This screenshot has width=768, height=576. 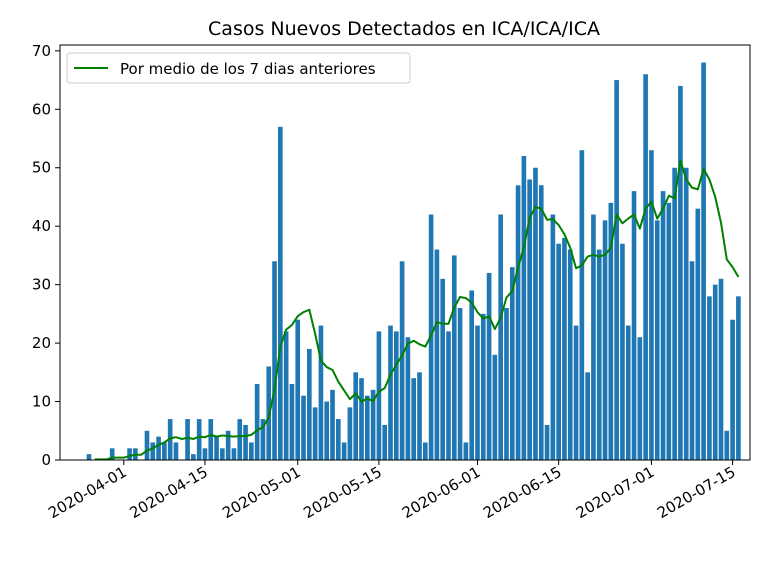 I want to click on legend: Por medio de los 7 dias anteriores, so click(x=238, y=68).